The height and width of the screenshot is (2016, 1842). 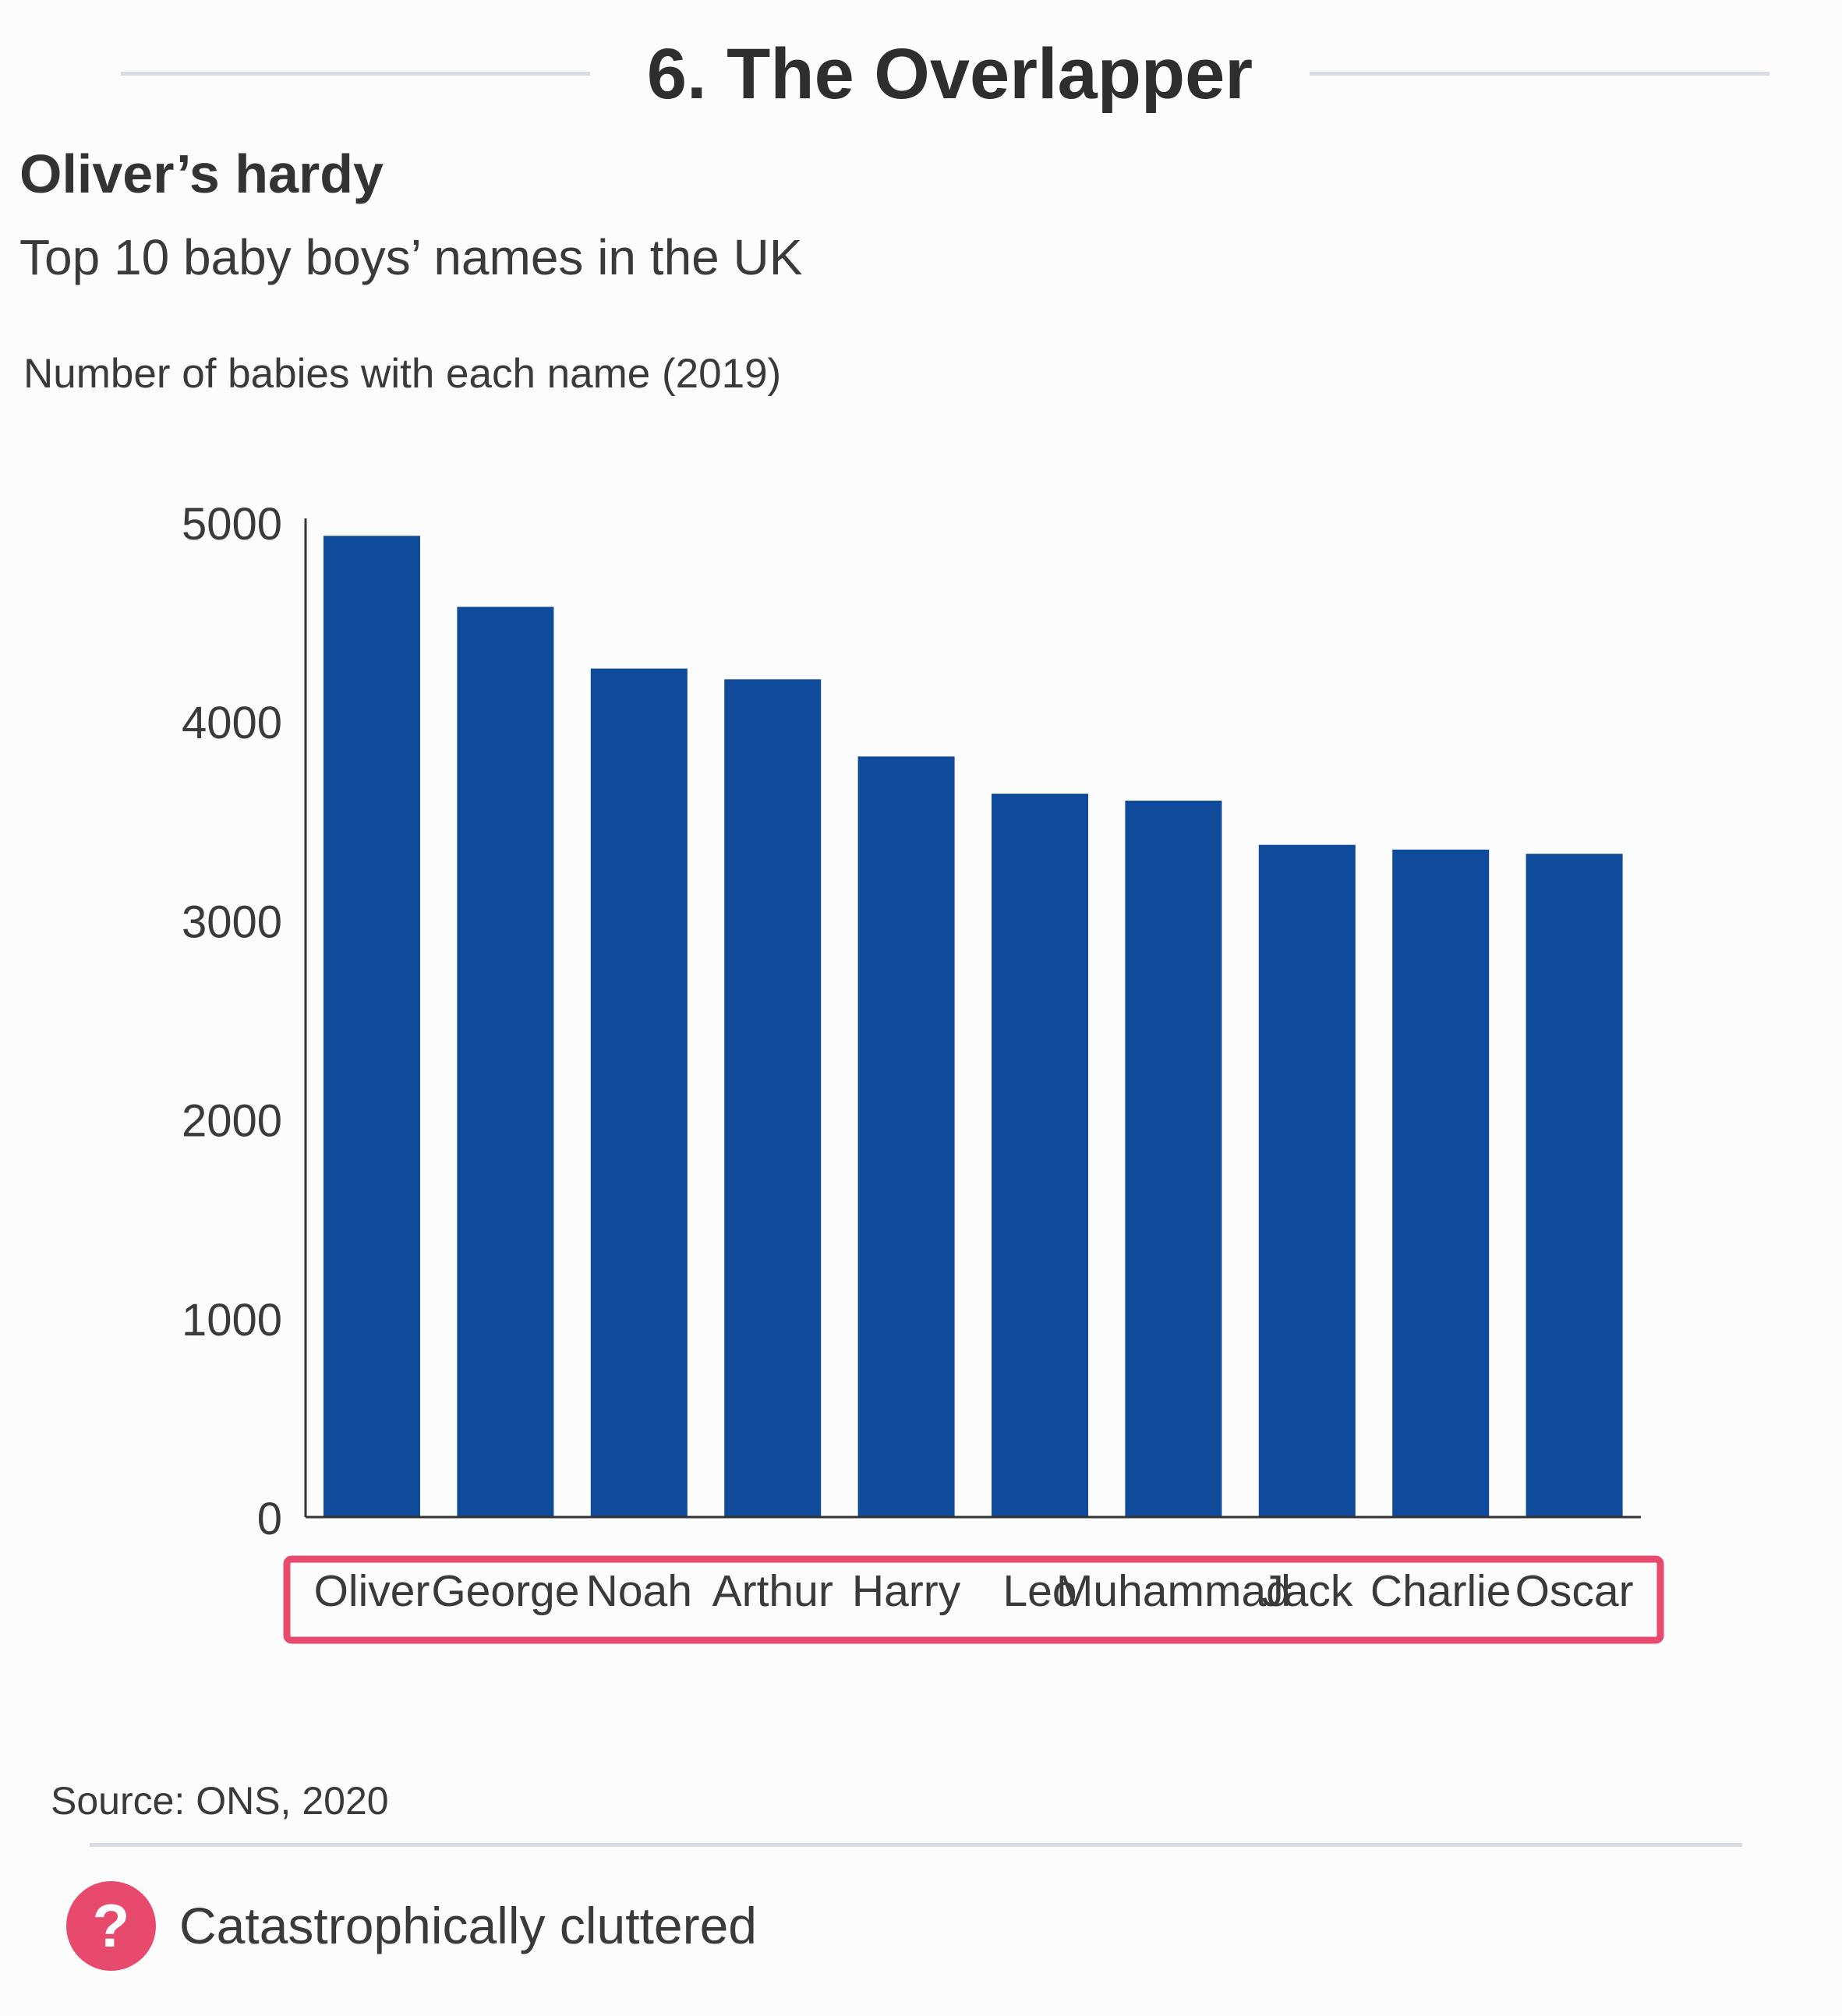 I want to click on y-tick-label: 5000, so click(x=232, y=524).